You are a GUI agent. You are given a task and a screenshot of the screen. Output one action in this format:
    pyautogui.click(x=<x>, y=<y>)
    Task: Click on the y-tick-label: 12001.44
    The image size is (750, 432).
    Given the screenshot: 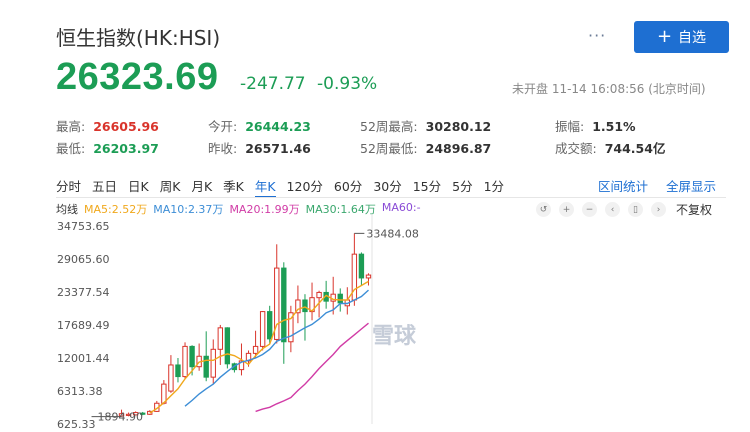 What is the action you would take?
    pyautogui.click(x=83, y=358)
    